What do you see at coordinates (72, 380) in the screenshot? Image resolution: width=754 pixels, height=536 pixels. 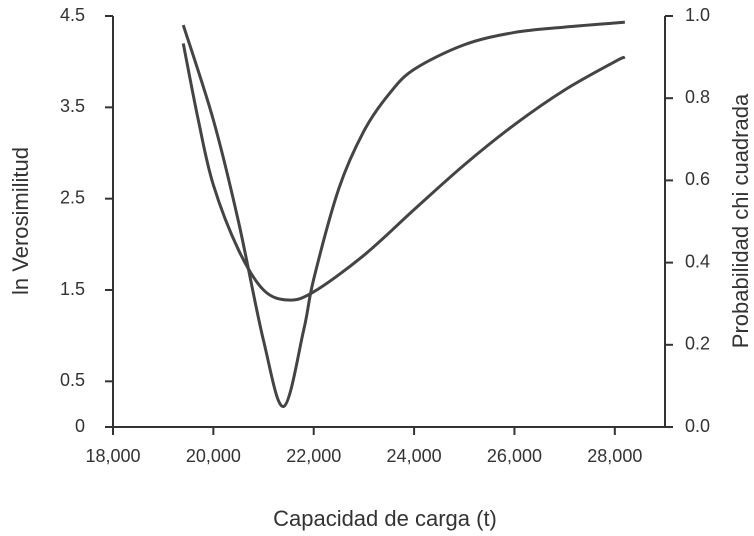 I see `y-tick-label: 0.5` at bounding box center [72, 380].